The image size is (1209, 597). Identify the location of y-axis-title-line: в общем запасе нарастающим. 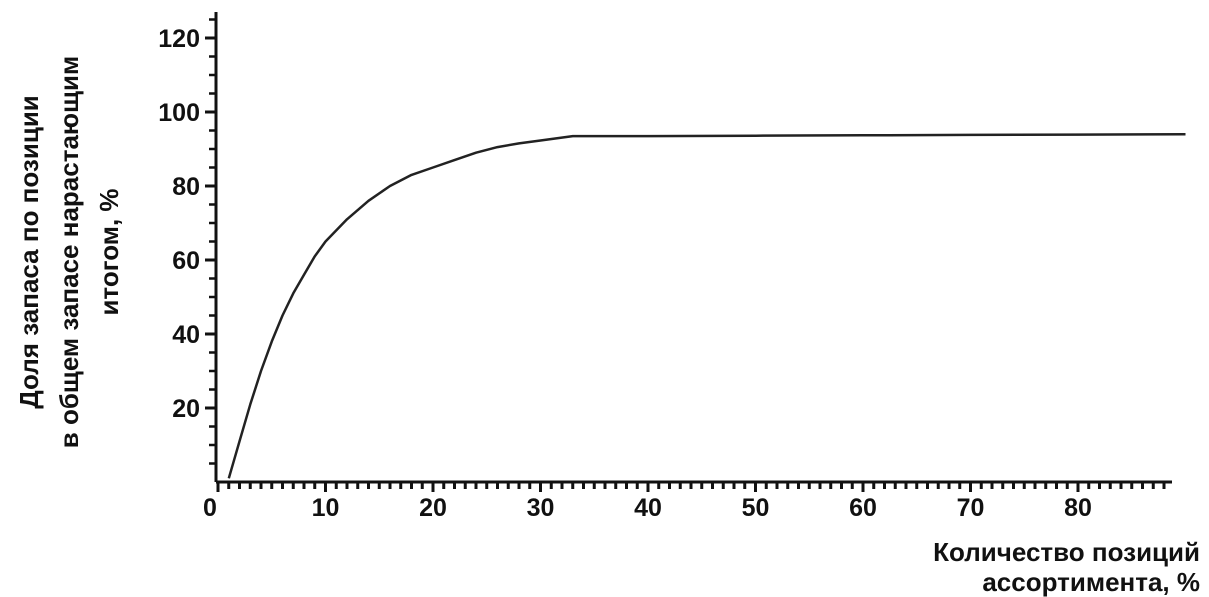
(69, 252).